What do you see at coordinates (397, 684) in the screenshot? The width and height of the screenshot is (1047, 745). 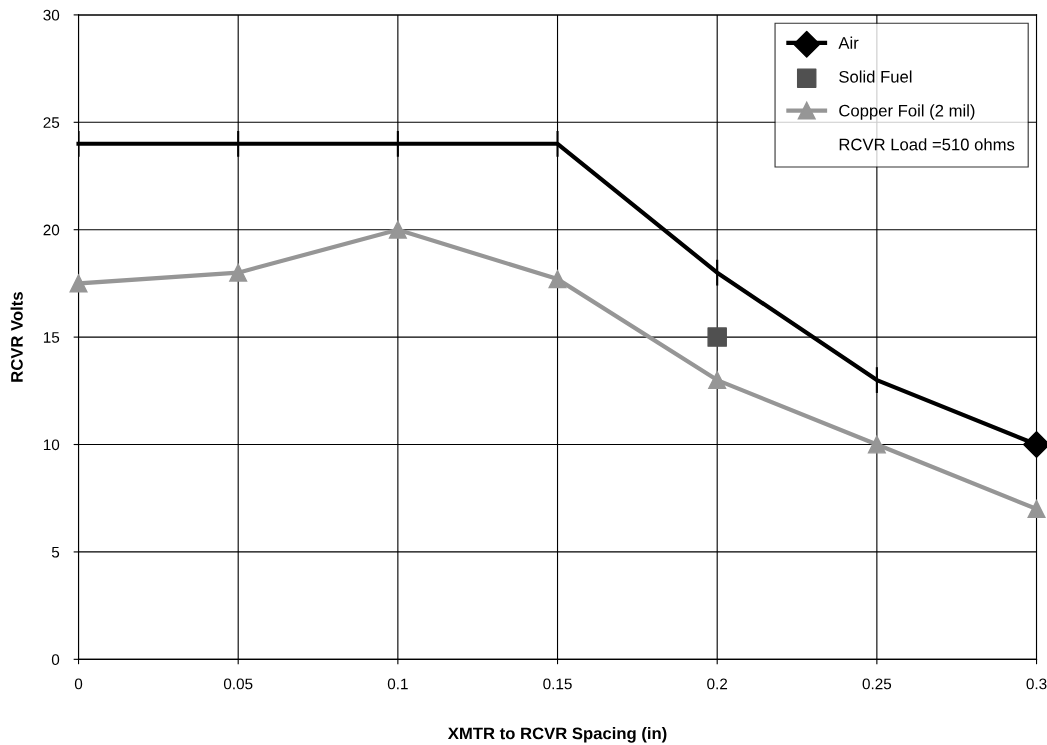 I see `x-tick-label: 0.1` at bounding box center [397, 684].